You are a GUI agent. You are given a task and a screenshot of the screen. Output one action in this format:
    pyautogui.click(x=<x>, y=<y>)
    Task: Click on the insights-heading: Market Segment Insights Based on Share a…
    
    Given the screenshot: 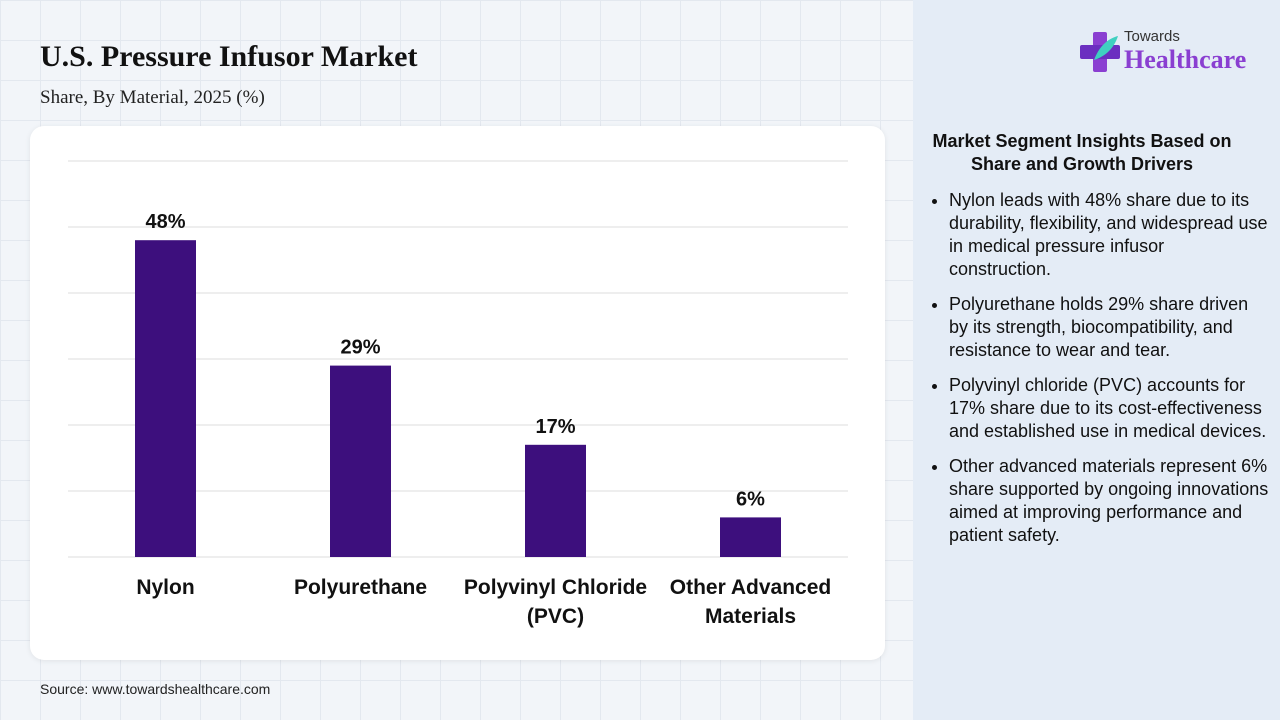 What is the action you would take?
    pyautogui.click(x=1082, y=152)
    